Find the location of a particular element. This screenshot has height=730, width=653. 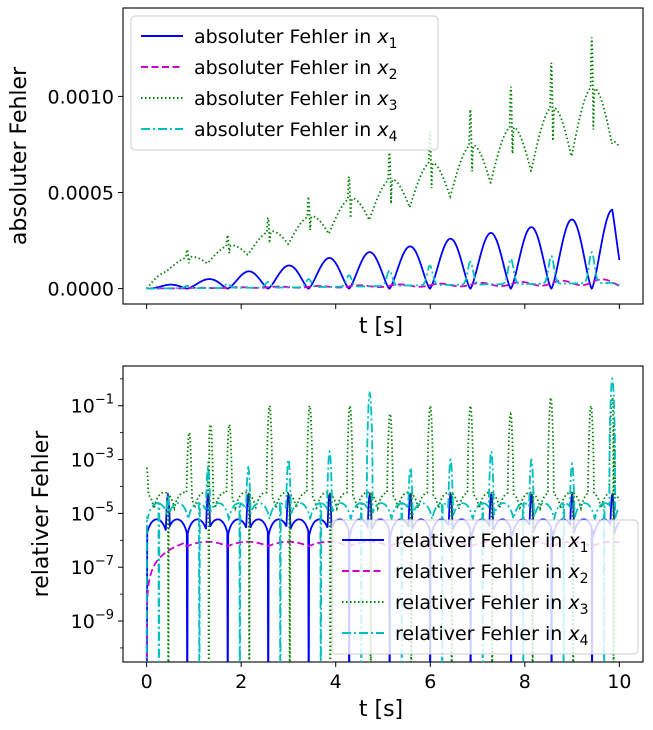

legend-label: relativer Fehler in x4 is located at coordinates (492, 636).